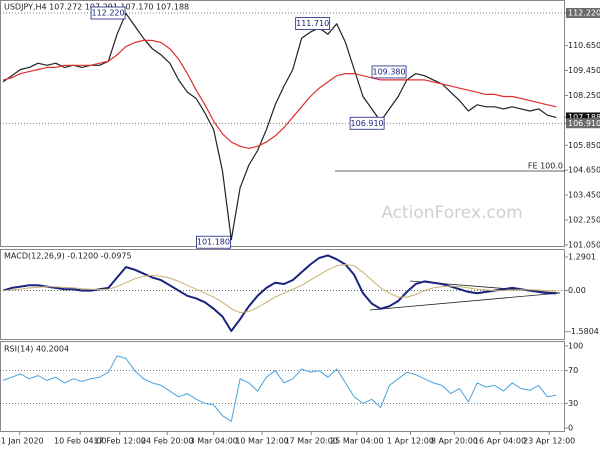 This screenshot has height=450, width=600. Describe the element at coordinates (584, 195) in the screenshot. I see `y-tick-label: 103.450` at that location.